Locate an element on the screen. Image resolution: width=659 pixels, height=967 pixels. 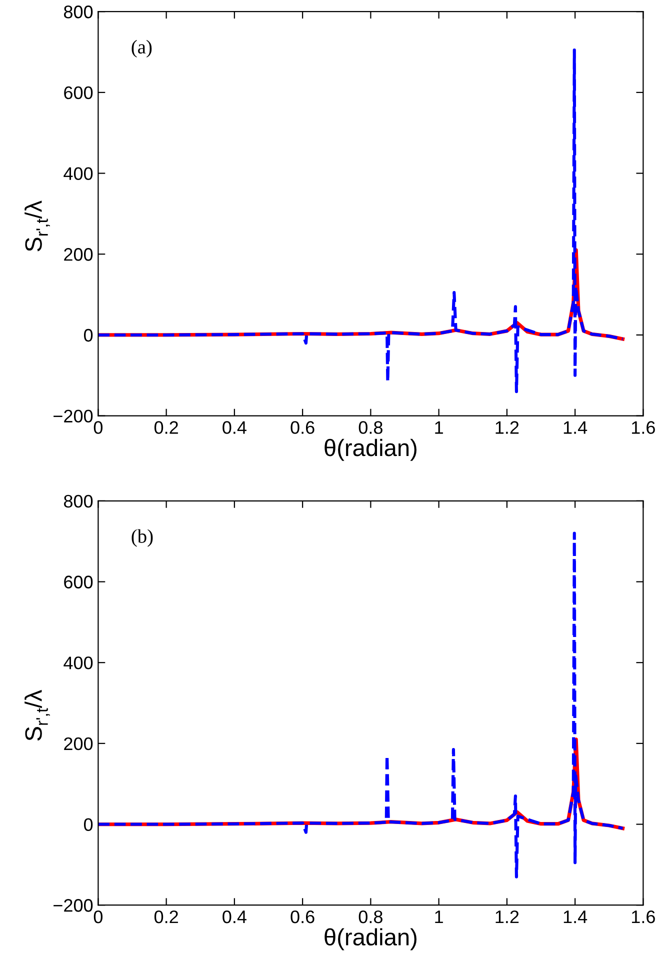
annotation: (b) is located at coordinates (142, 538).